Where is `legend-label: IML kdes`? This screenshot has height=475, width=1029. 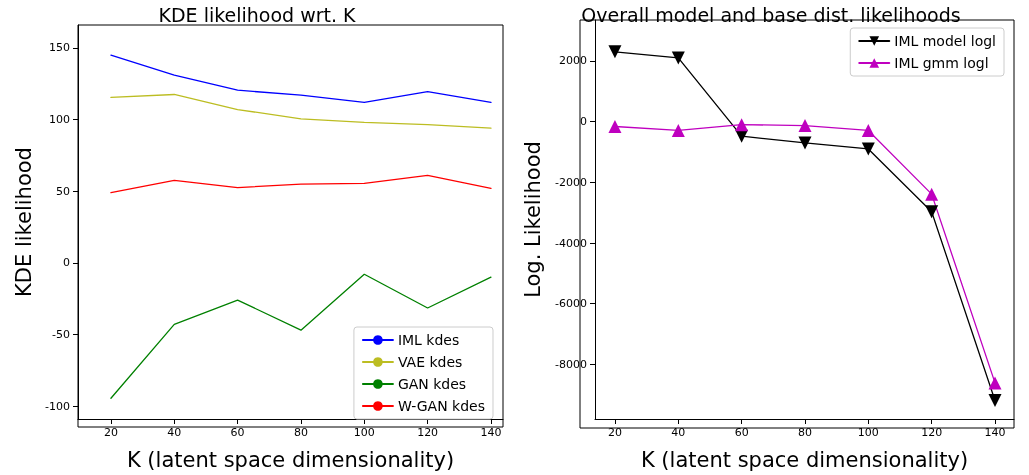
legend-label: IML kdes is located at coordinates (428, 340).